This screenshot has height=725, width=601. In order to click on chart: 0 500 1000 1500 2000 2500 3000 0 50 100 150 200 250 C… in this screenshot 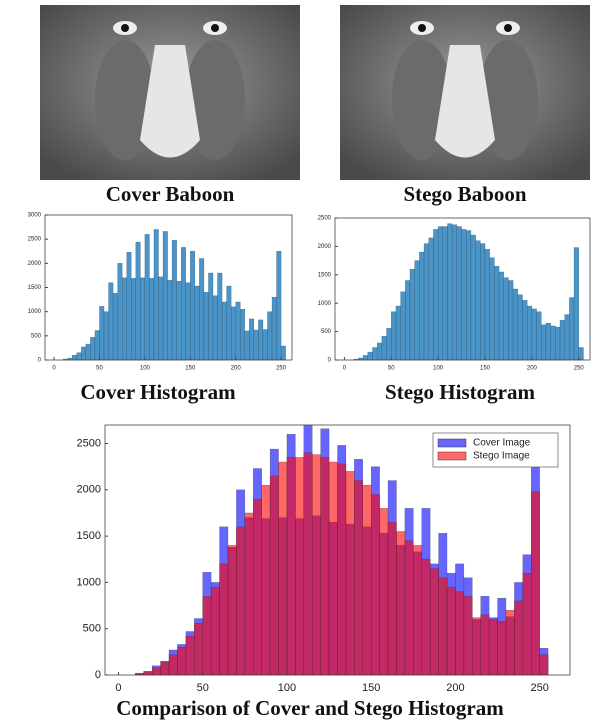, I will do `click(160, 308)`.